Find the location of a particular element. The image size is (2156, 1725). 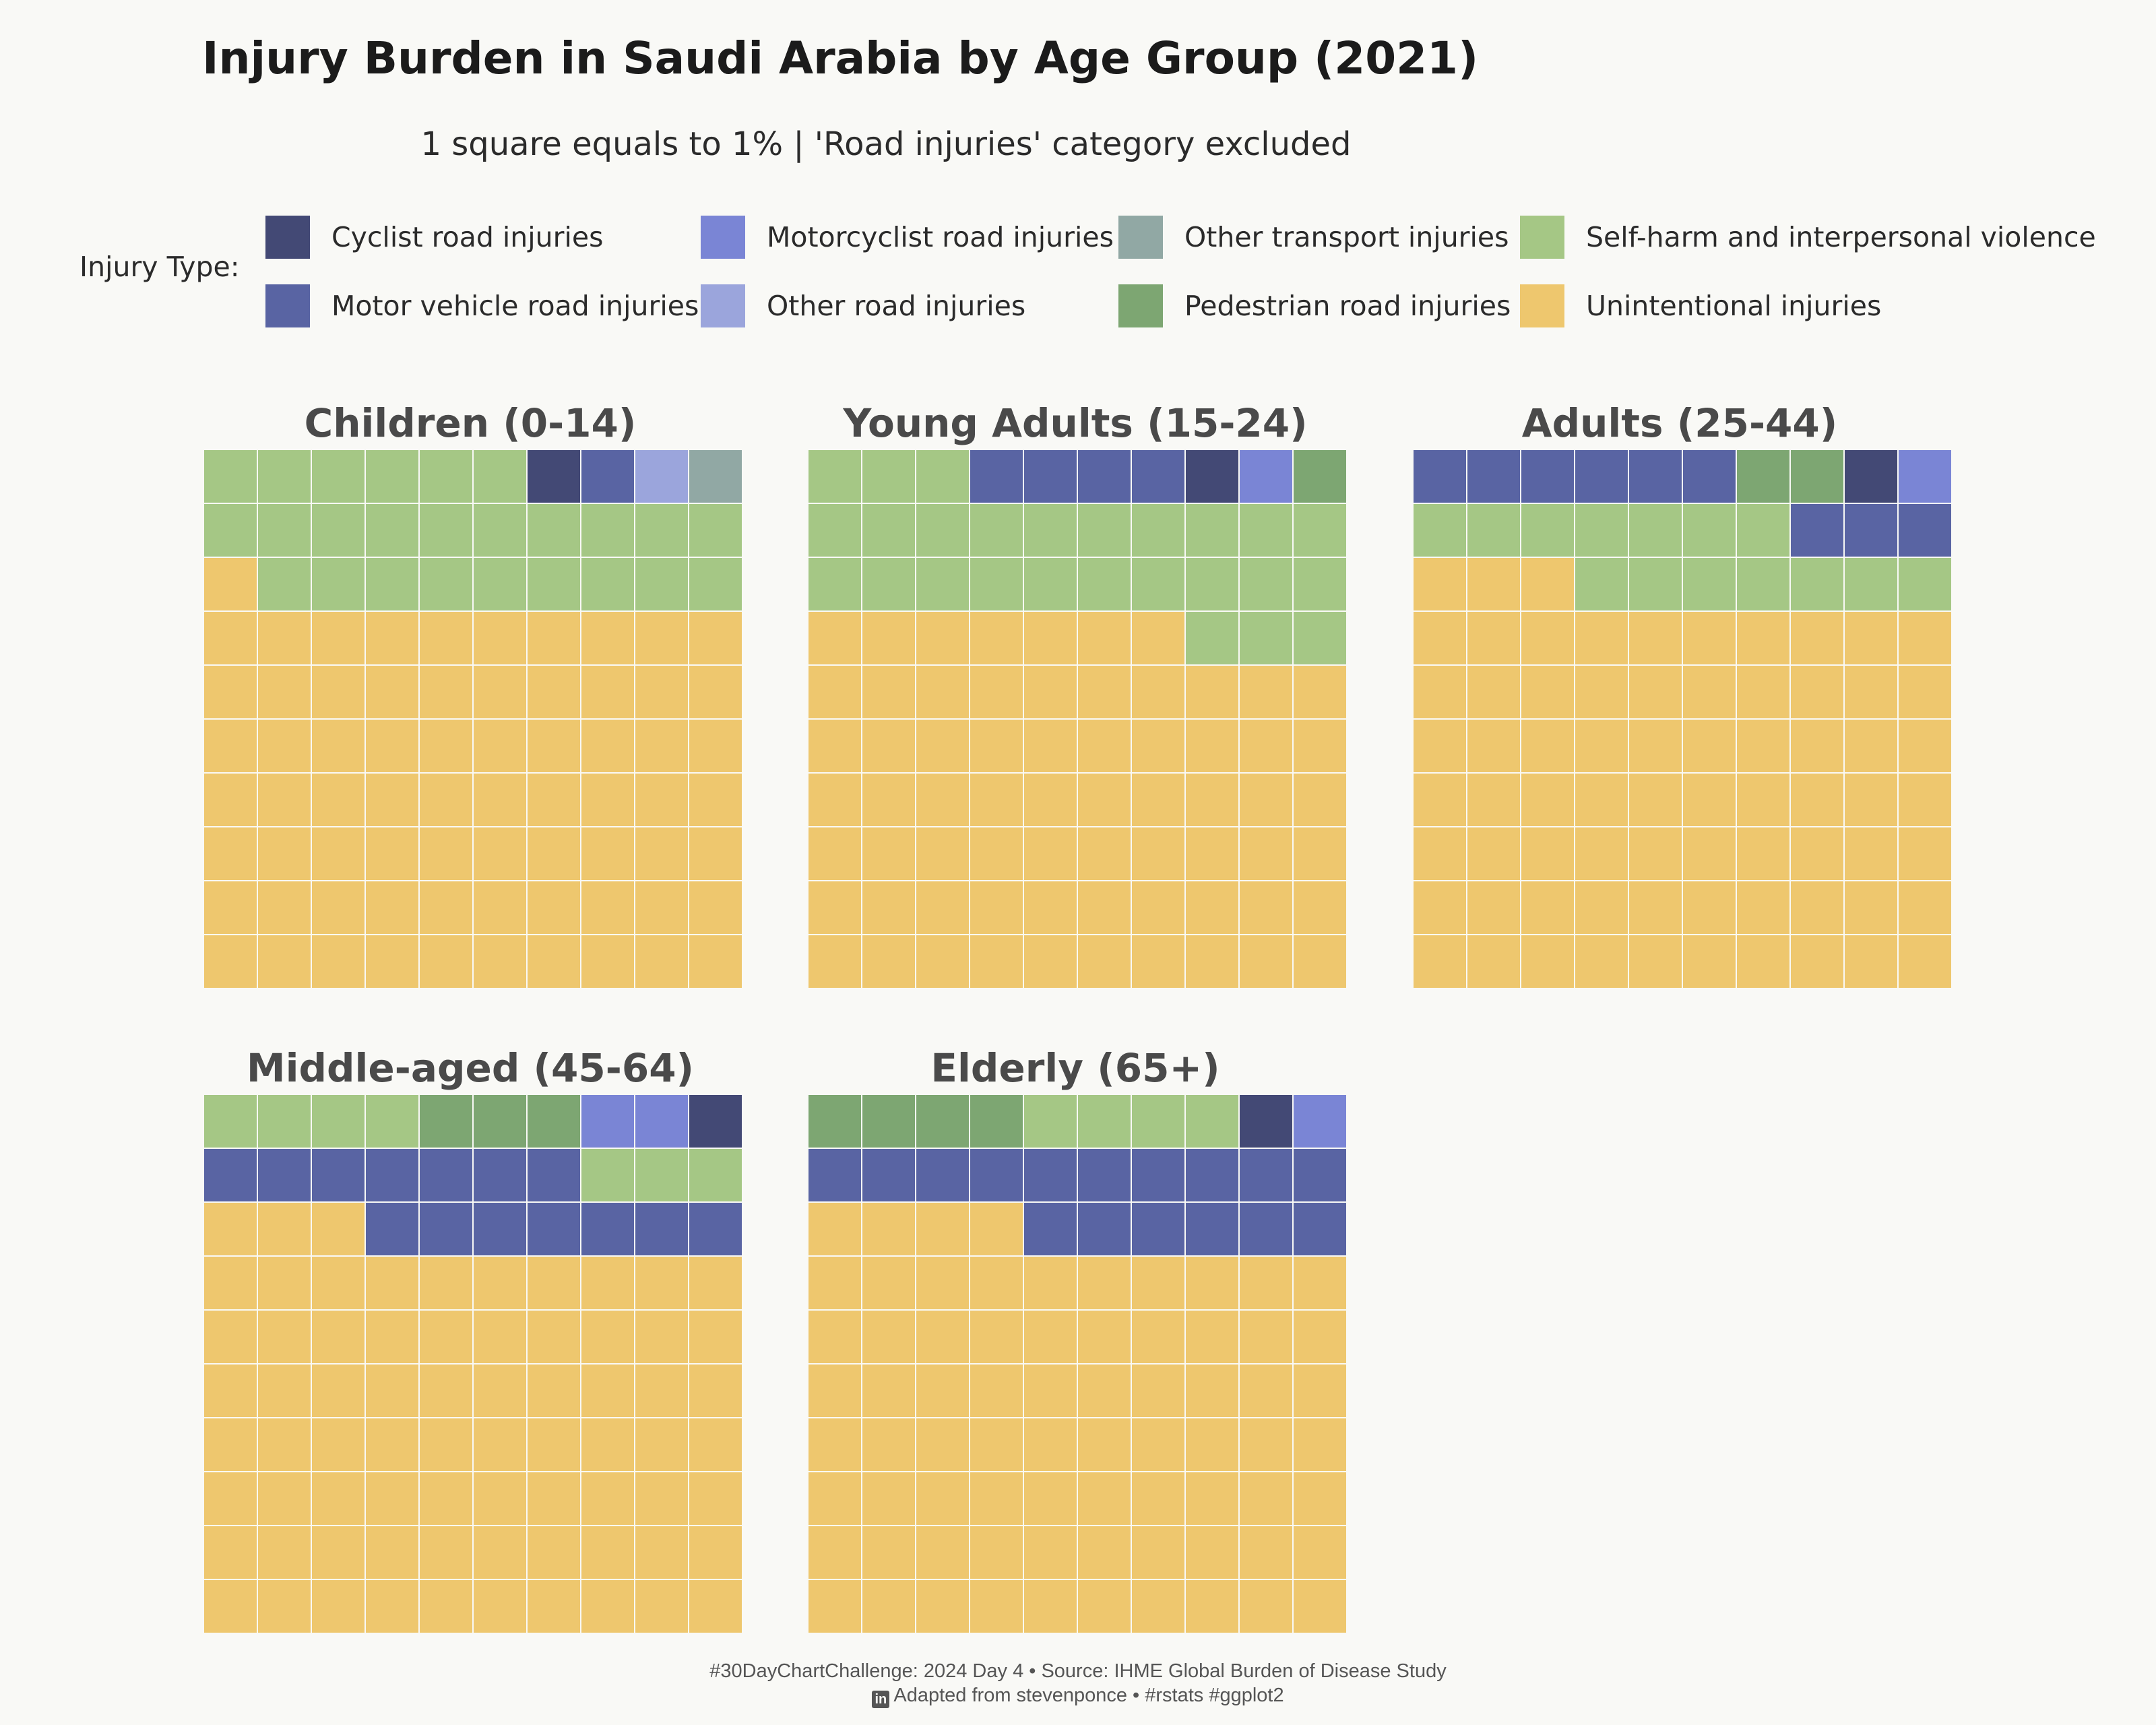

legend-item-motorcyclist: Motorcyclist road injuries is located at coordinates (907, 238).